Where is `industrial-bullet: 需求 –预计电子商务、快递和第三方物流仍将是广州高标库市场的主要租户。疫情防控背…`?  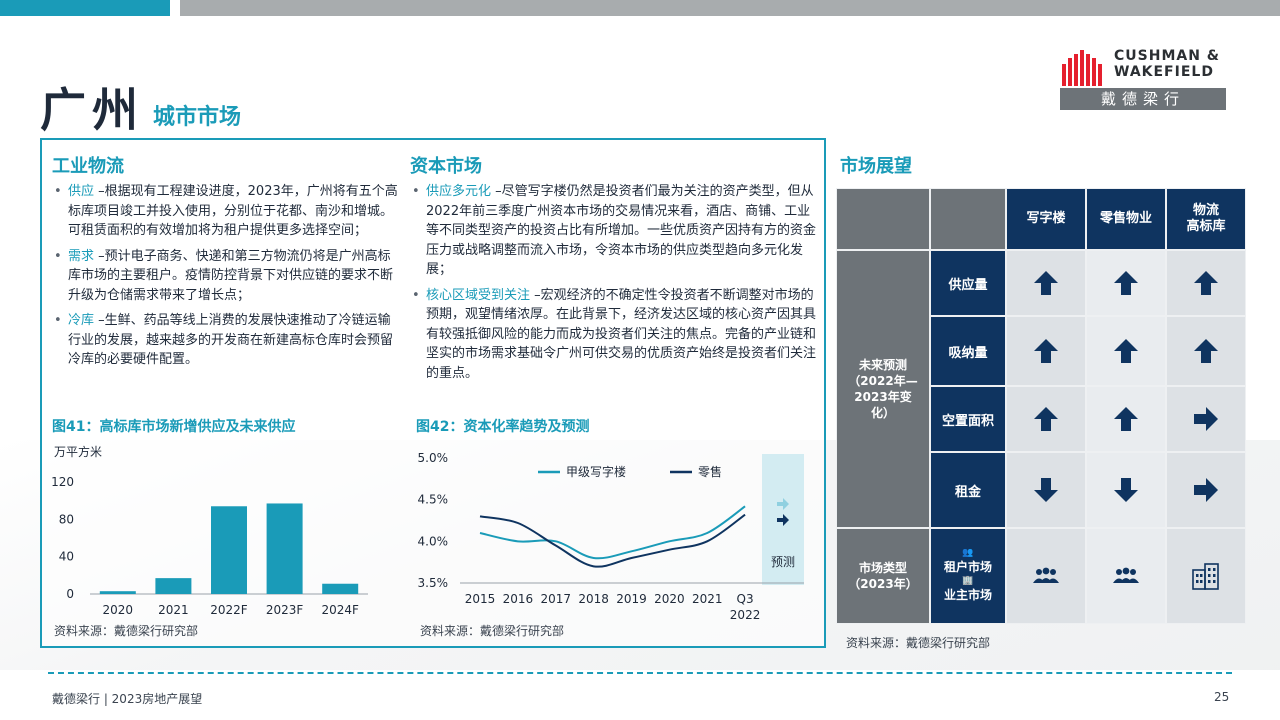
industrial-bullet: 需求 –预计电子商务、快递和第三方物流仍将是广州高标库市场的主要租户。疫情防控背… is located at coordinates (227, 276).